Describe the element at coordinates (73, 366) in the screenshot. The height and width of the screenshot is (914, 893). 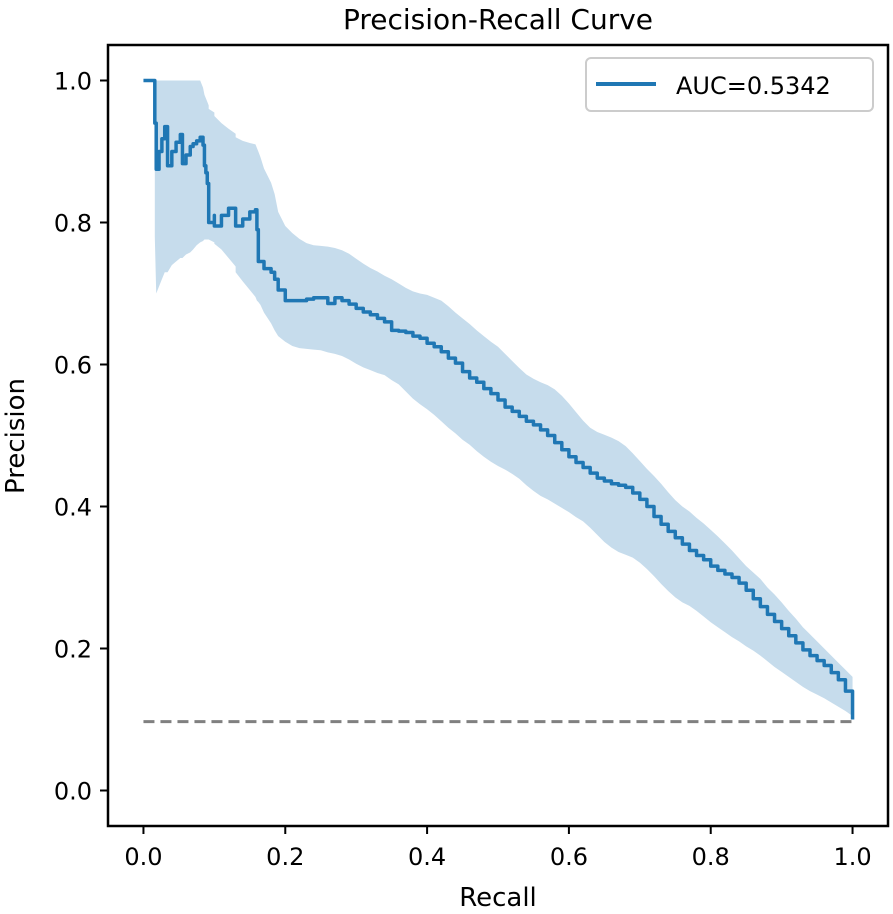
I see `y-tick-label: 0.6` at that location.